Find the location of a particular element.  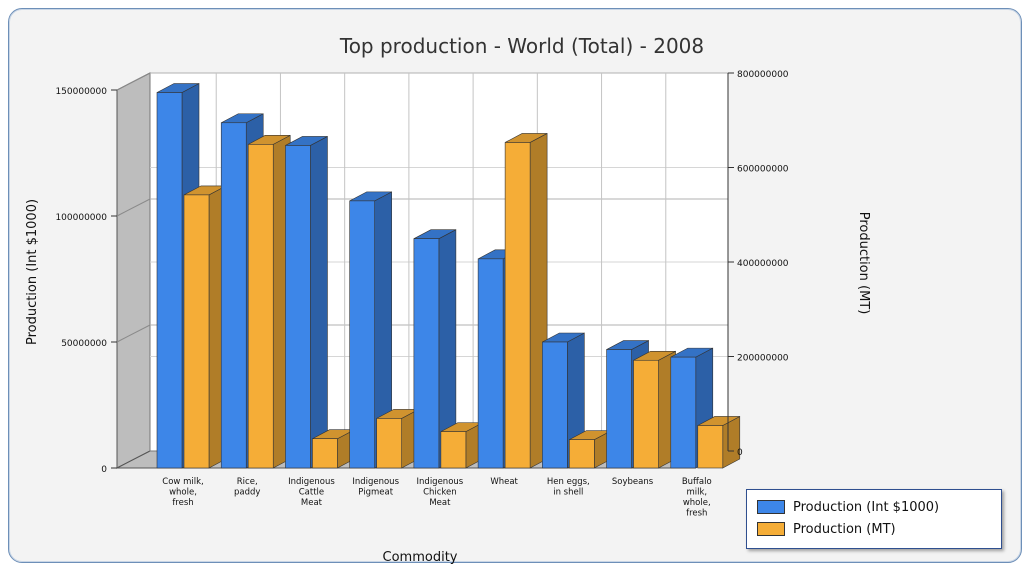

x-tick-label: Indigenous Chicken Meat is located at coordinates (440, 492).